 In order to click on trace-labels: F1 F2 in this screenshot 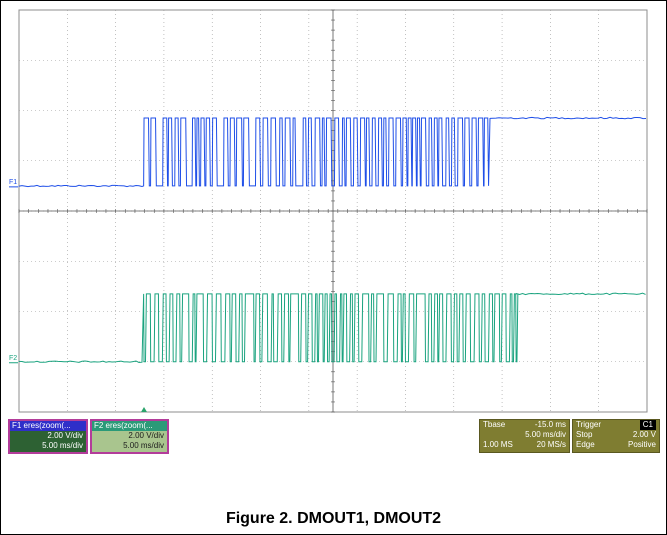, I will do `click(13, 271)`.